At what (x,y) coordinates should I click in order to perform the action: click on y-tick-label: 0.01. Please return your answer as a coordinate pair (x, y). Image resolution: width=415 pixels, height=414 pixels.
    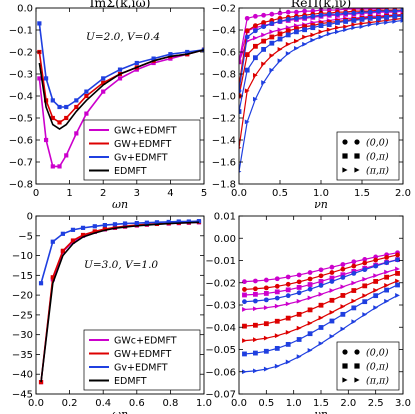
    Looking at the image, I should click on (225, 217).